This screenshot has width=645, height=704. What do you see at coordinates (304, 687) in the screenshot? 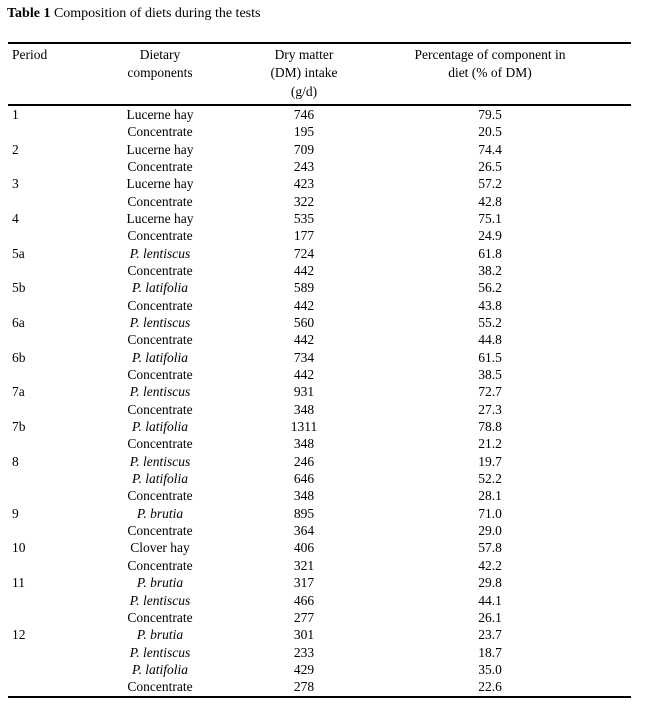
I see `dm-intake-cell: 278` at bounding box center [304, 687].